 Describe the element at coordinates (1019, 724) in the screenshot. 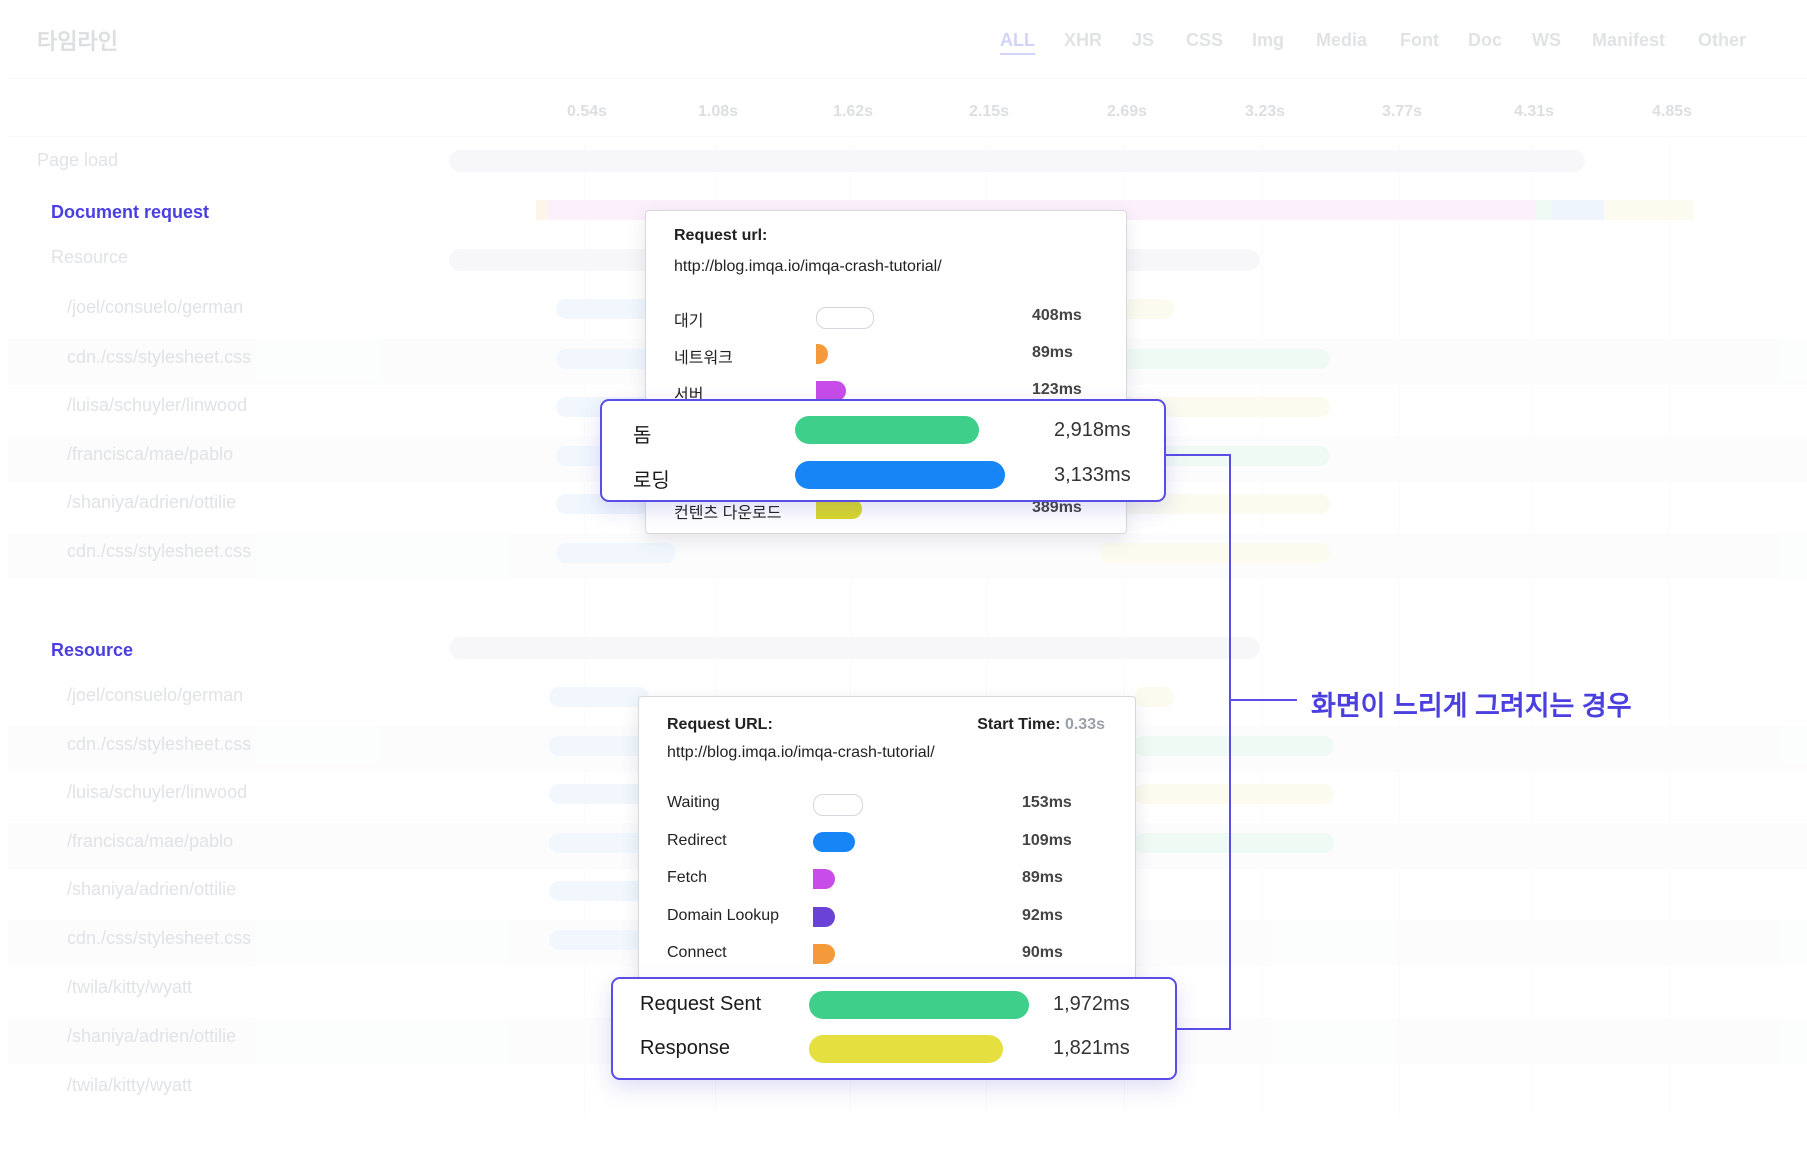

I see `start-time-label: Start Time:` at that location.